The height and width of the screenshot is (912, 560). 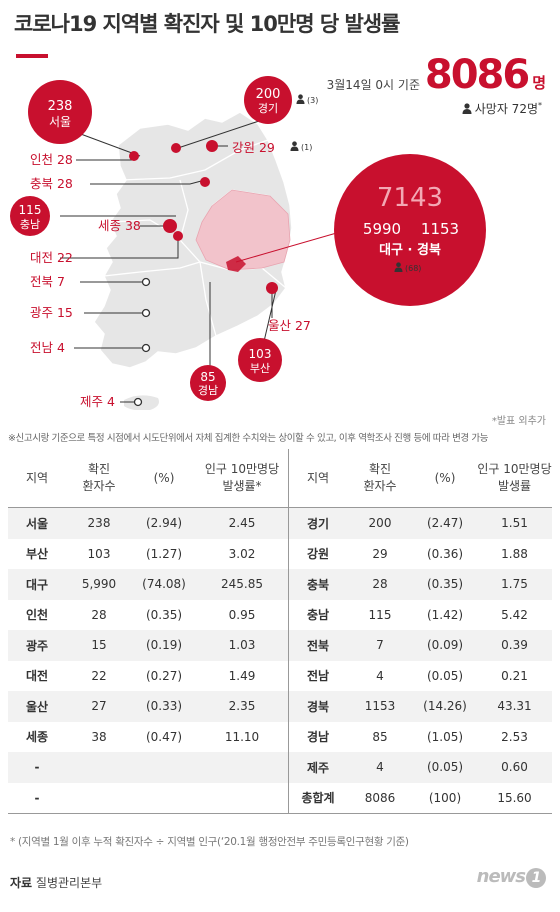 What do you see at coordinates (37, 523) in the screenshot?
I see `cell-region: 서울` at bounding box center [37, 523].